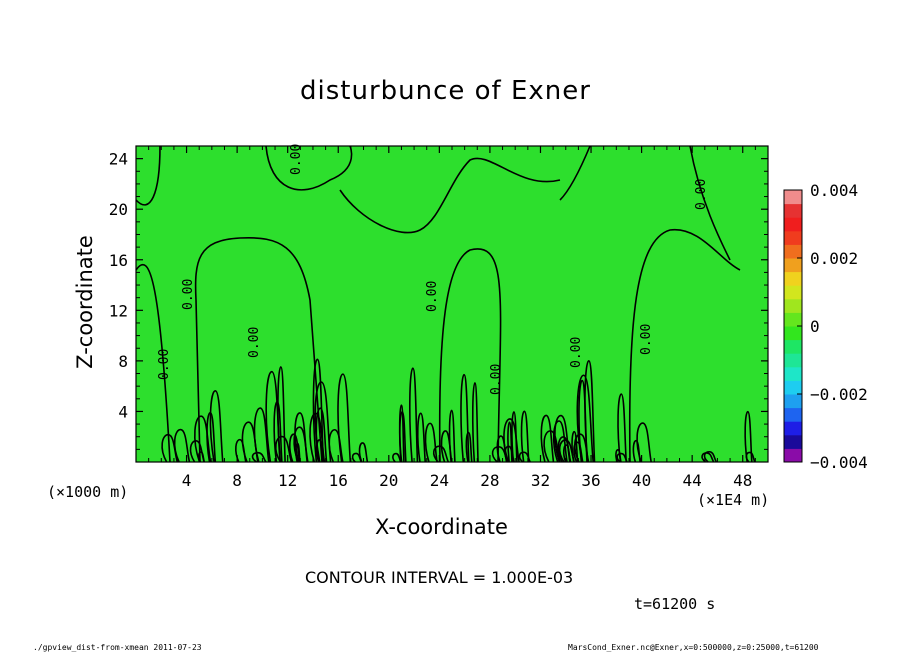 Image resolution: width=904 pixels, height=654 pixels. What do you see at coordinates (590, 480) in the screenshot?
I see `x-tick-label: 36` at bounding box center [590, 480].